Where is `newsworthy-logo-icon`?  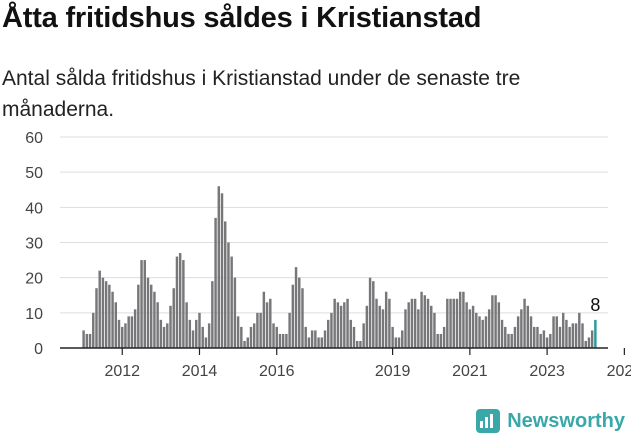 newsworthy-logo-icon is located at coordinates (488, 421).